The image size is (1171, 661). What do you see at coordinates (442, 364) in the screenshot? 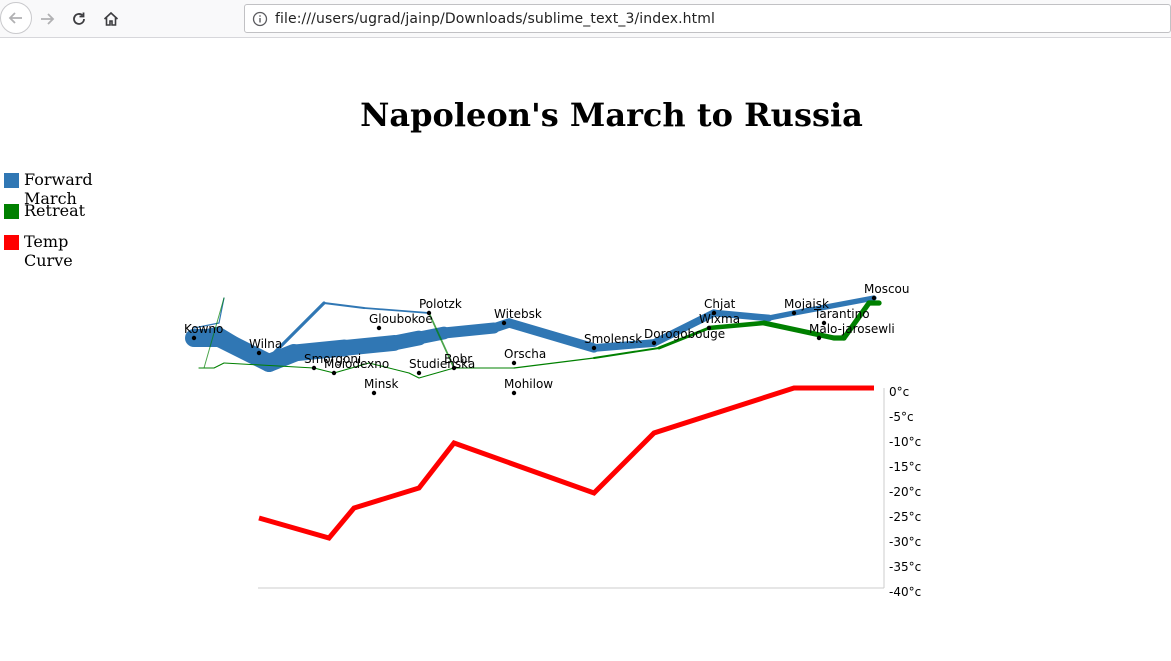
I see `city-label: Studienska` at bounding box center [442, 364].